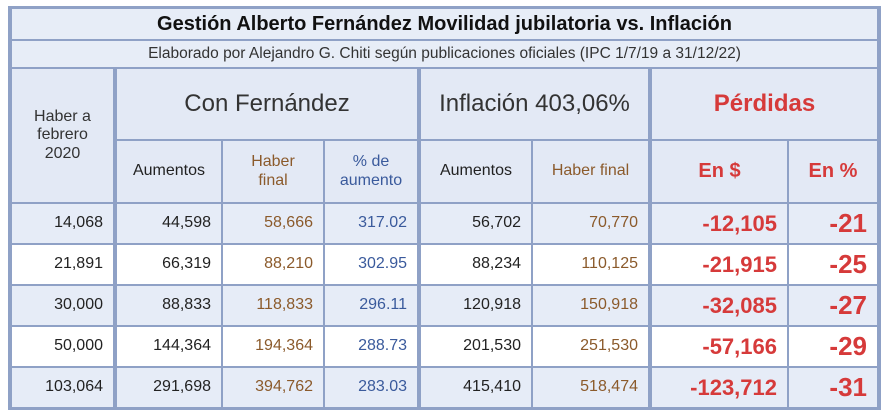 This screenshot has height=416, width=889. I want to click on cell-inf-haber-final: 251,530, so click(590, 346).